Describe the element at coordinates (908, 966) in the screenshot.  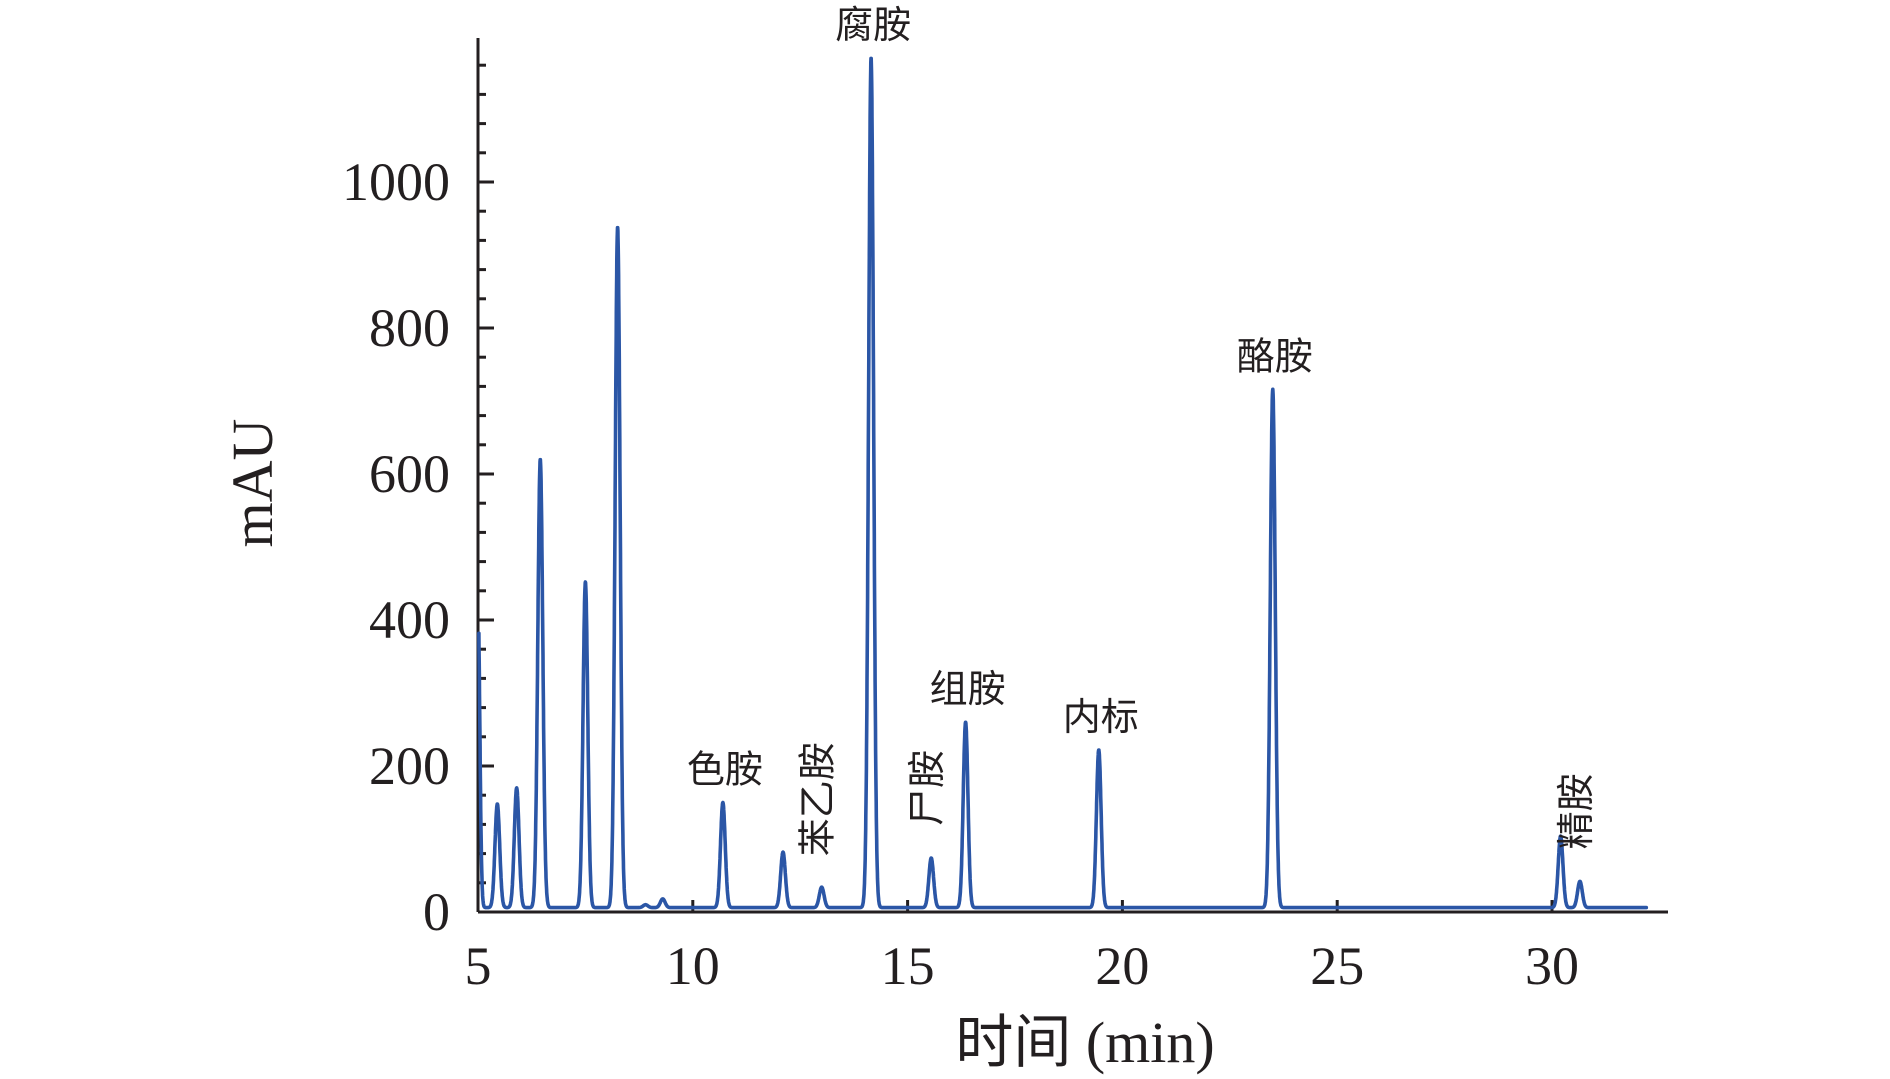
I see `x-tick-label: 15` at that location.